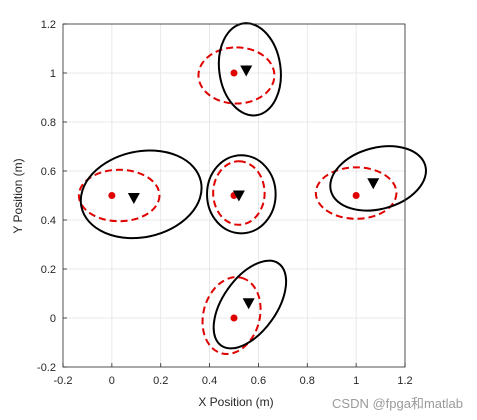  Describe the element at coordinates (48, 172) in the screenshot. I see `y-tick-label: 0.6` at that location.